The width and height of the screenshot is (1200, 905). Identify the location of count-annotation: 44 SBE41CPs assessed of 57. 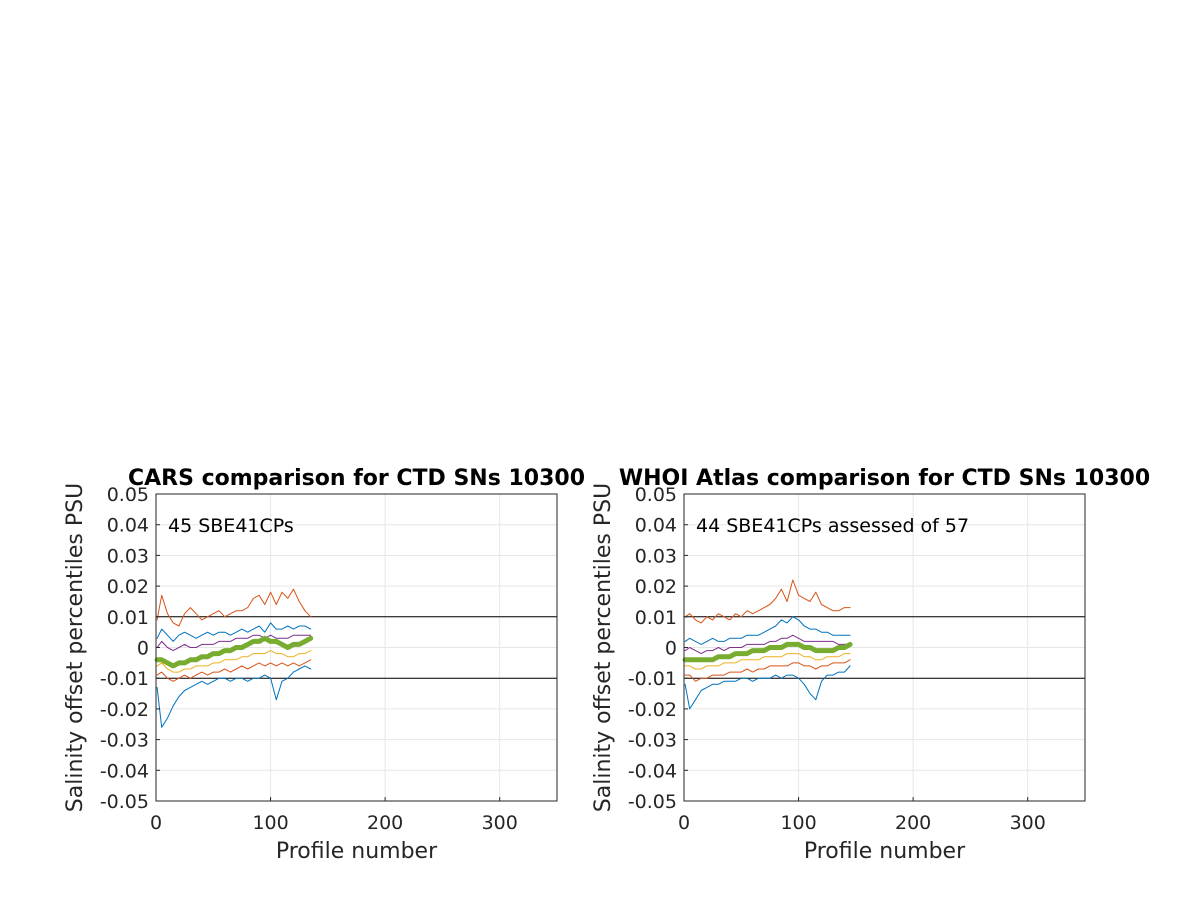
(832, 526).